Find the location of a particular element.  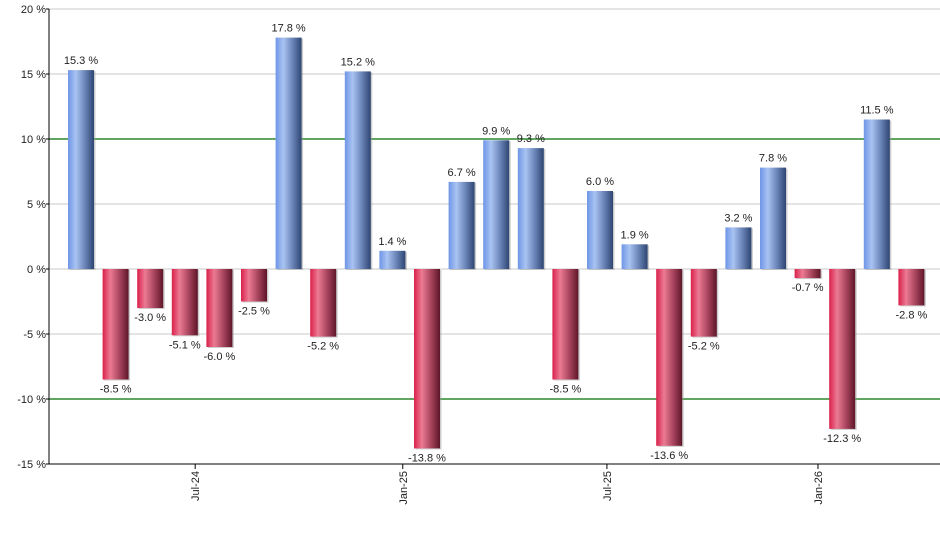

x-tick-label: Jul-24 is located at coordinates (196, 486).